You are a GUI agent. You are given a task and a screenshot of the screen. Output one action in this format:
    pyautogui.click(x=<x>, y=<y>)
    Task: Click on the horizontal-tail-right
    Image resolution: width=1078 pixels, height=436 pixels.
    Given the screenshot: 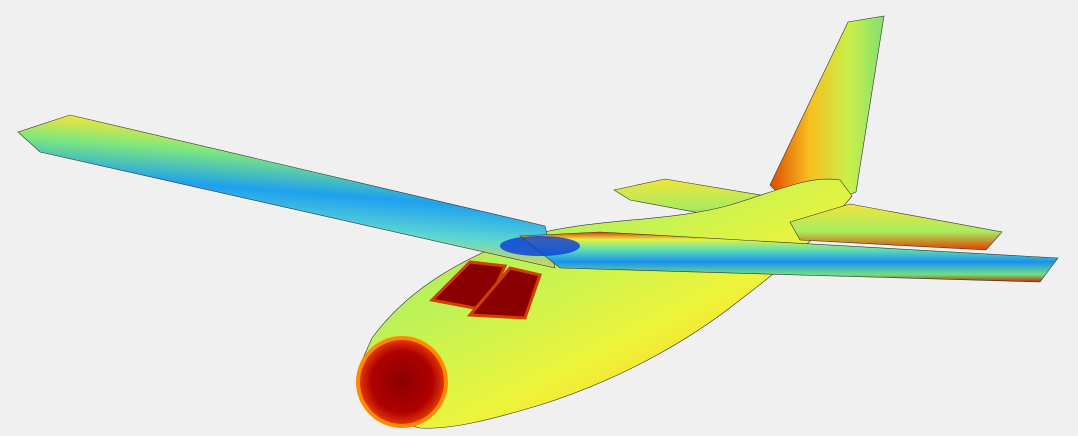 What is the action you would take?
    pyautogui.click(x=896, y=227)
    